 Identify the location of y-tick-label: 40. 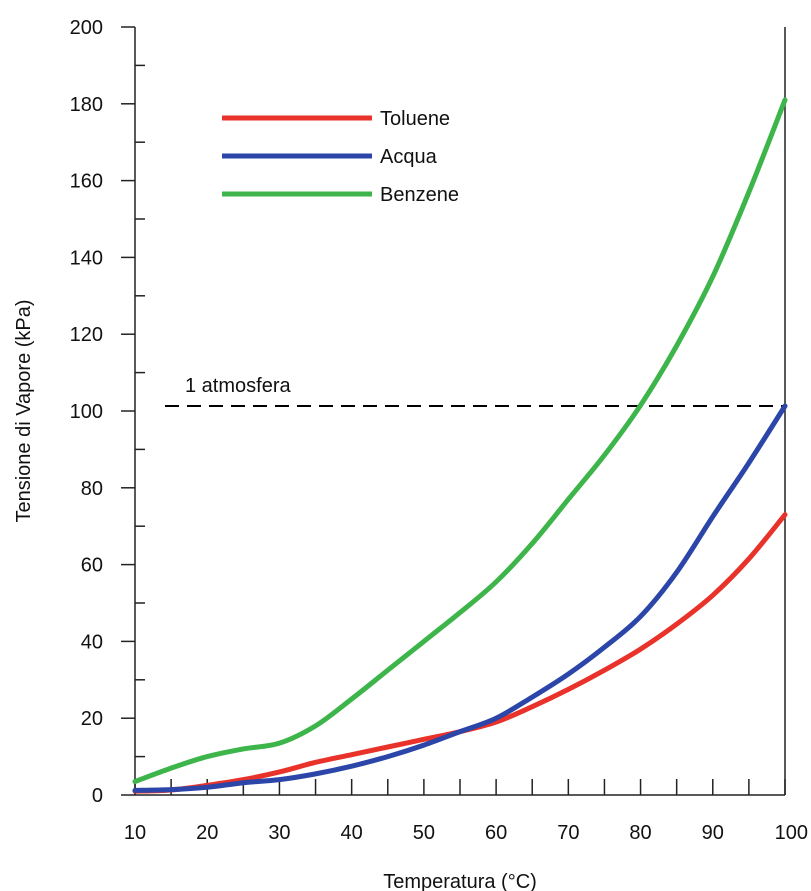
(92, 642).